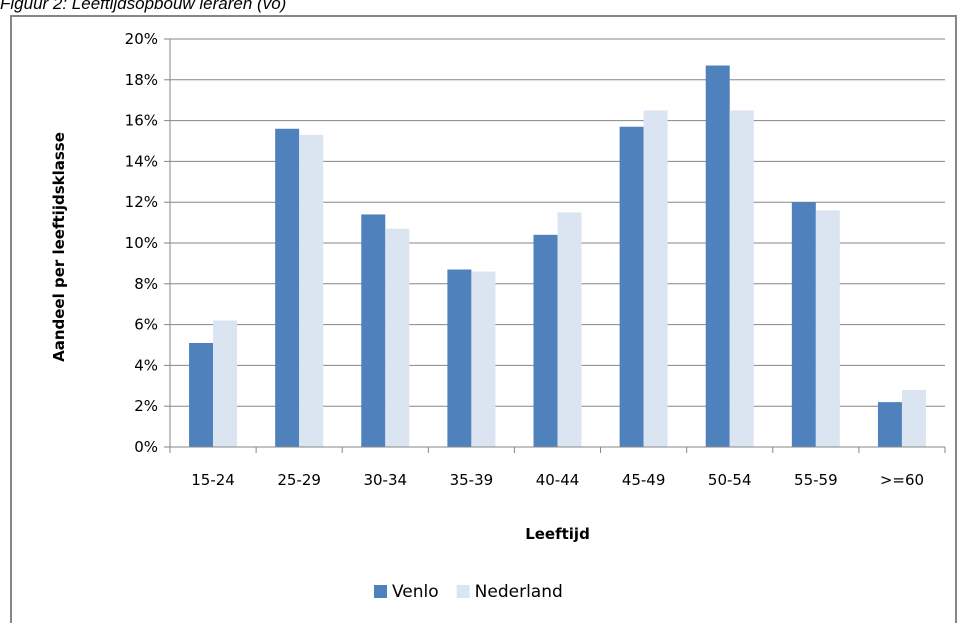  I want to click on x-tick-label: 25-29, so click(299, 480).